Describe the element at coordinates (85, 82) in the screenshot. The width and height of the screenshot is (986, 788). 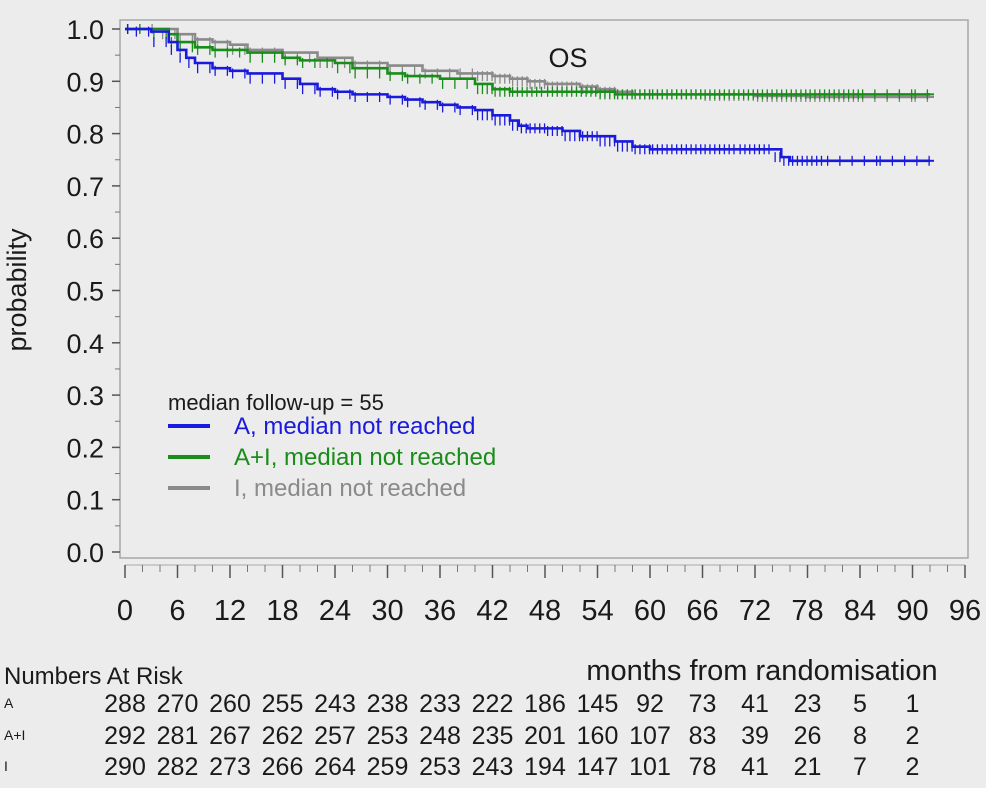
I see `y-tick-label: 0.9` at that location.